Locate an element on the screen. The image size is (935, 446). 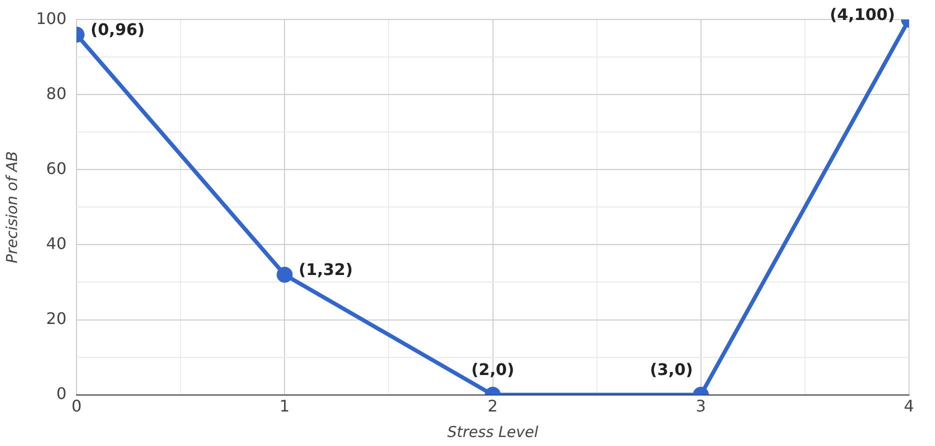
annotation: (2,0) is located at coordinates (492, 369).